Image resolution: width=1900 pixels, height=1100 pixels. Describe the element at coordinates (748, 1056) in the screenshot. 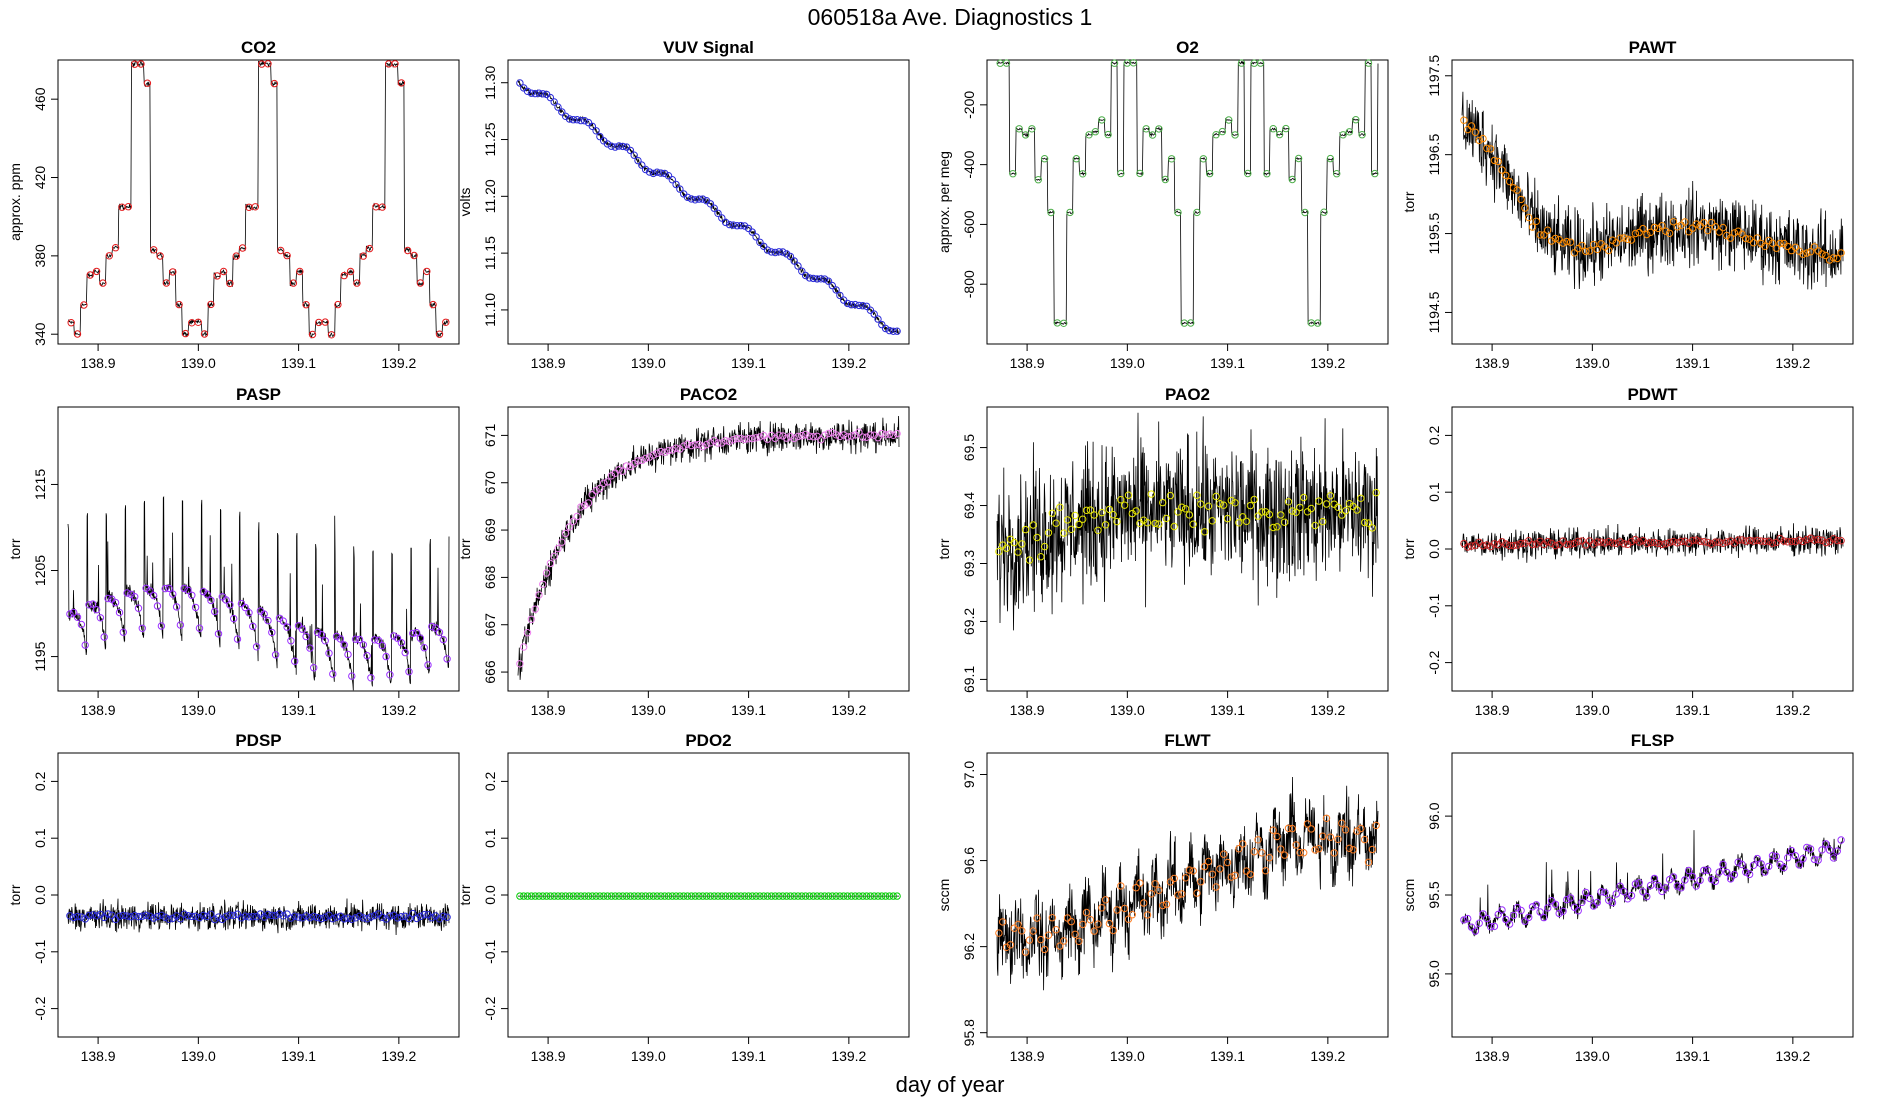

I see `x-tick-label: 139.1` at that location.